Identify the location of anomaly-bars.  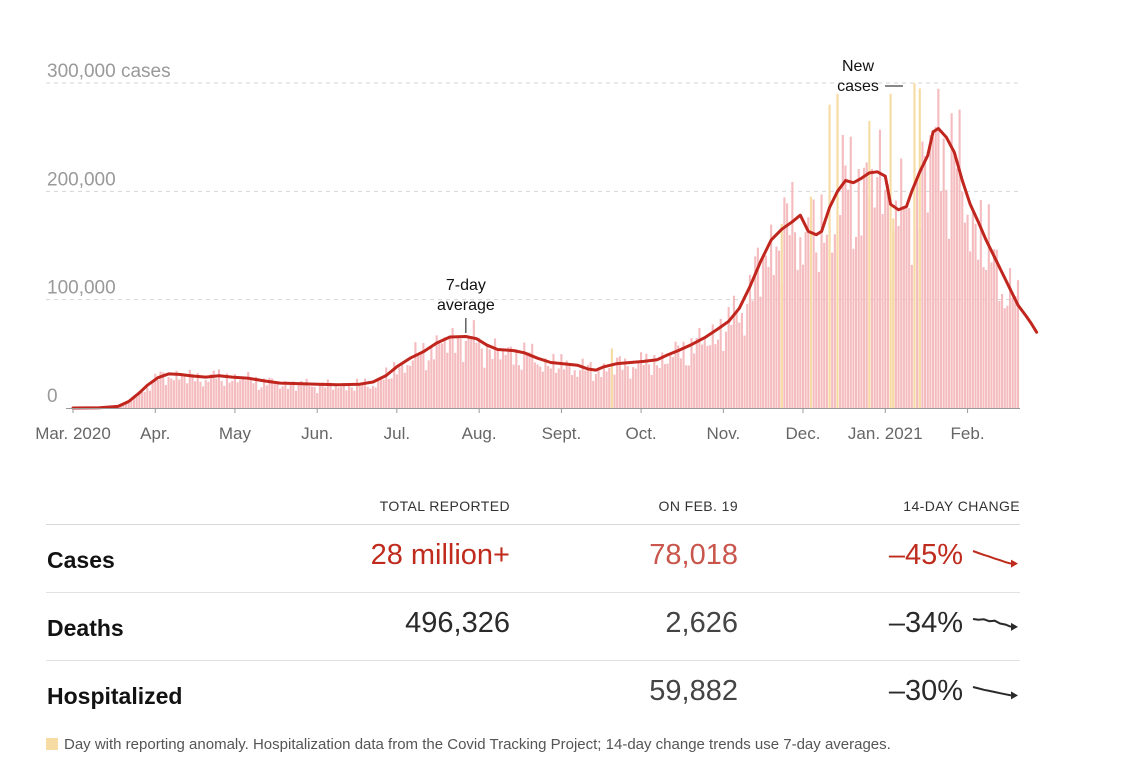
(765, 246).